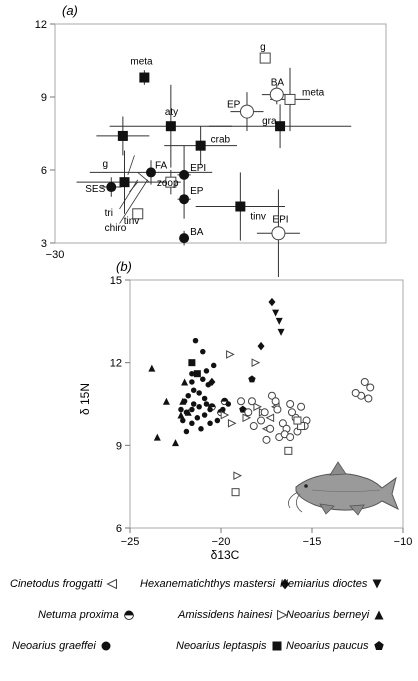 The width and height of the screenshot is (418, 681). I want to click on a-point-label: EP, so click(234, 105).